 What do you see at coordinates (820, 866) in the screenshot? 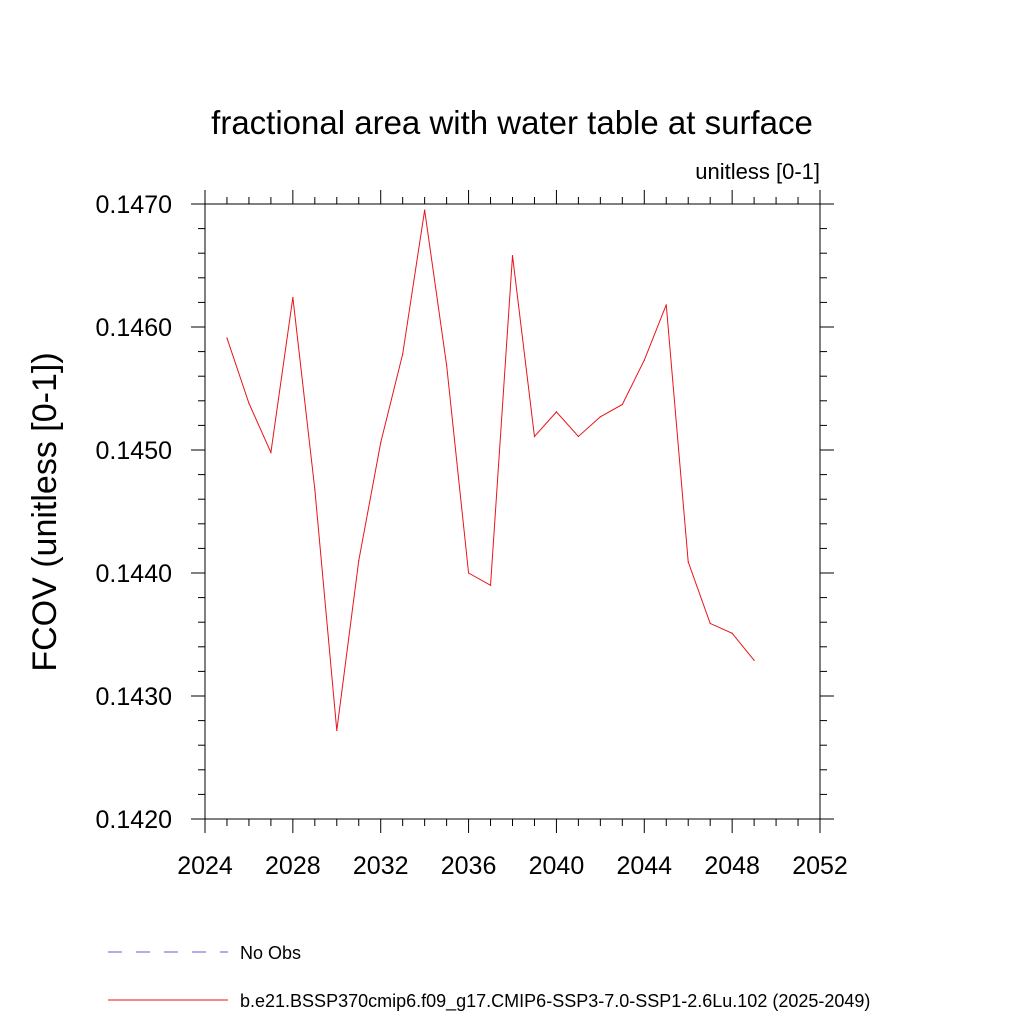
I see `x-tick-label: 2052` at bounding box center [820, 866].